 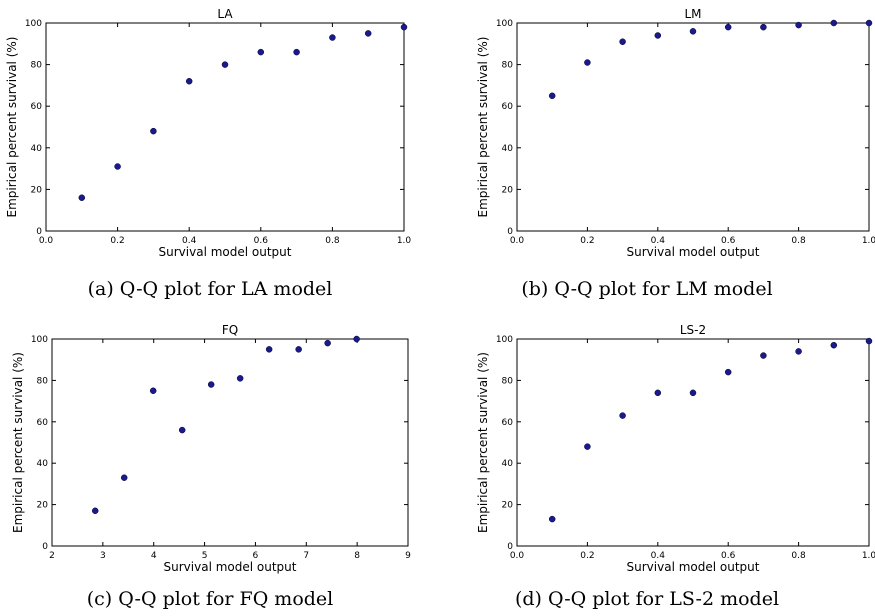 What do you see at coordinates (46, 241) in the screenshot?
I see `la-x-tick-label: 0.0` at bounding box center [46, 241].